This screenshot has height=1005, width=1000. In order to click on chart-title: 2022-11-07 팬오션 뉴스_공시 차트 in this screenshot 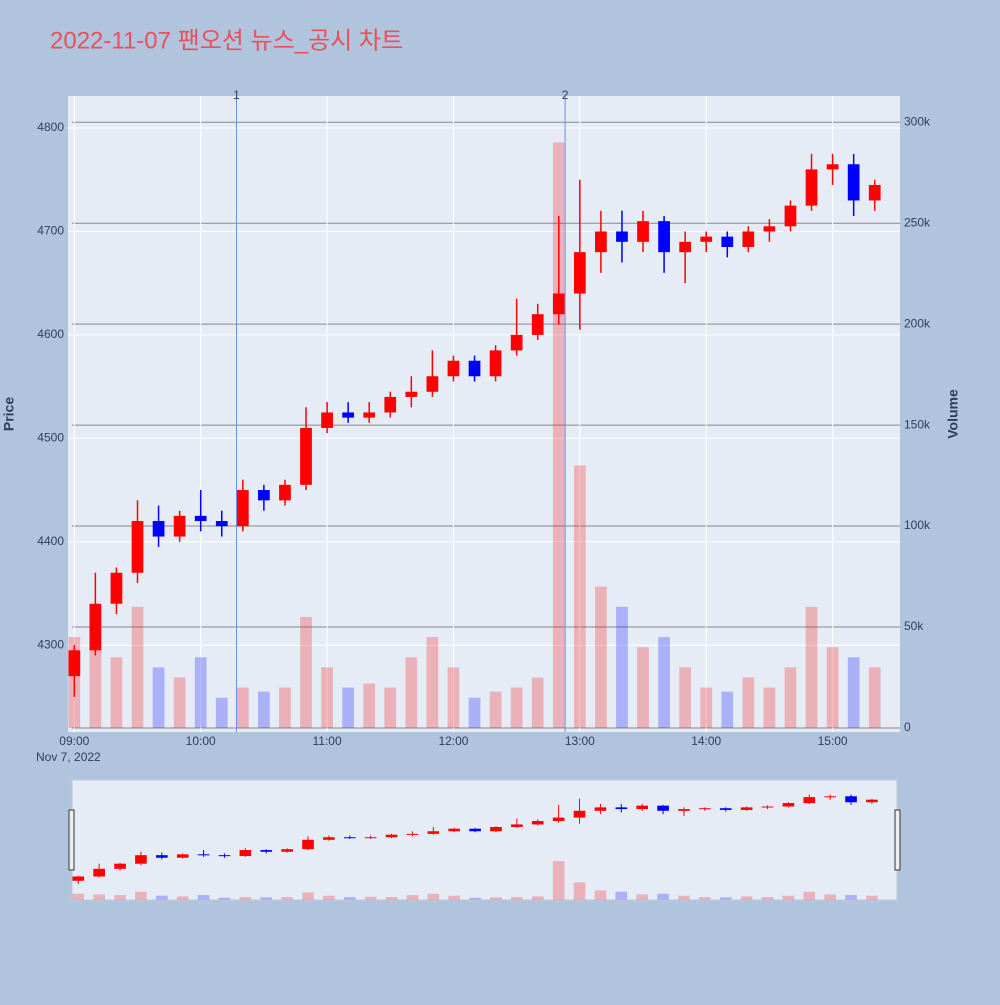, I will do `click(226, 40)`.